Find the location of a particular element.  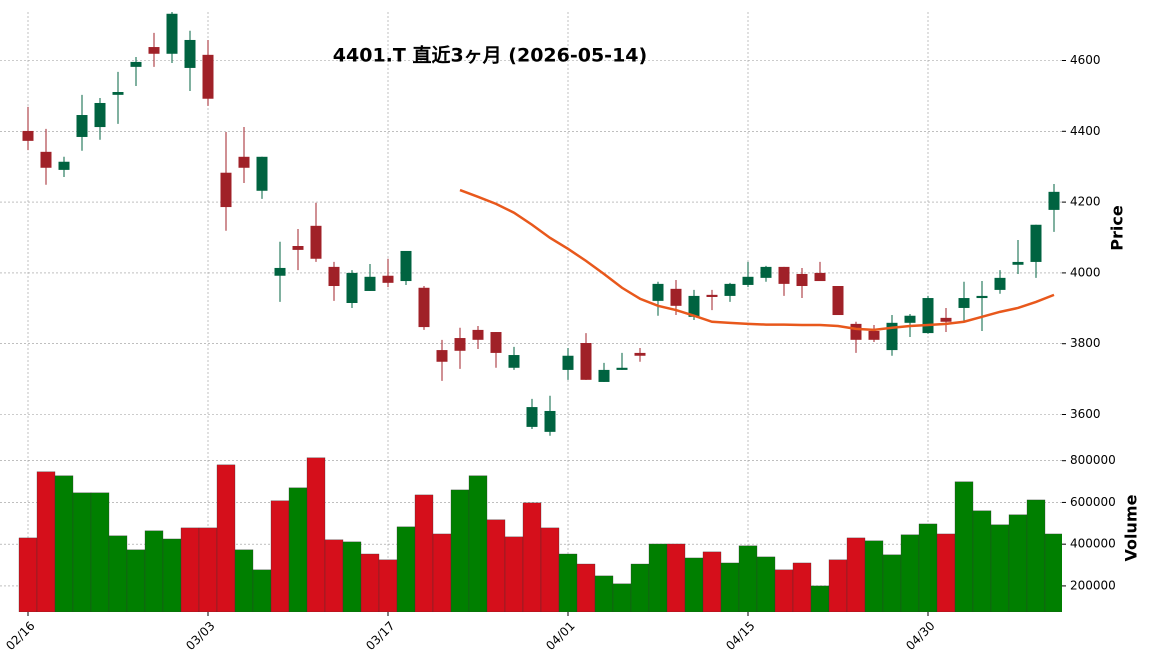

y-tick-label: 4000 is located at coordinates (1085, 272).